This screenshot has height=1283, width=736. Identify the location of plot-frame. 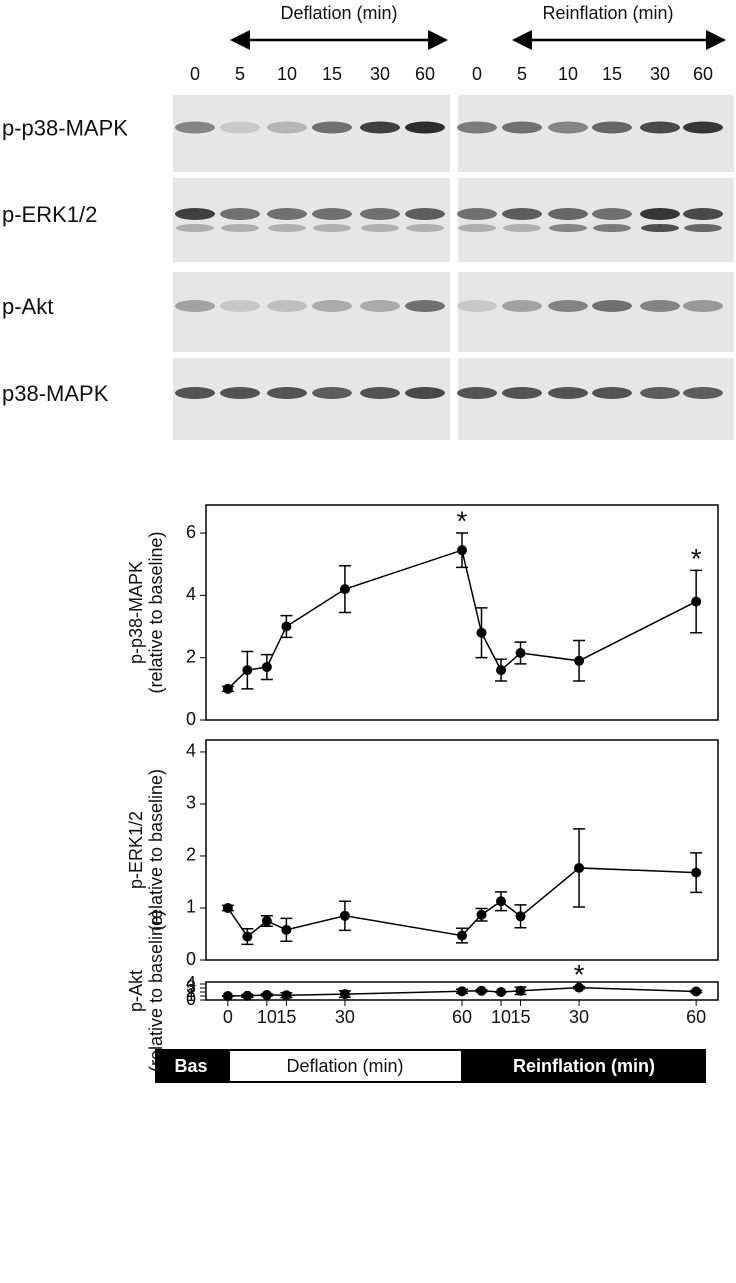
(462, 850).